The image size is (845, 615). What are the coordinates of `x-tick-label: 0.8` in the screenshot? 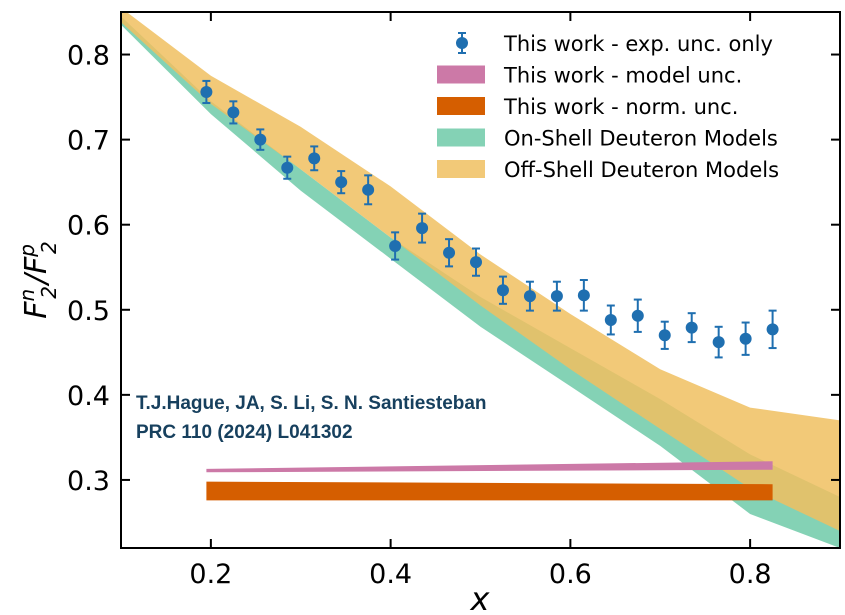 It's located at (750, 574).